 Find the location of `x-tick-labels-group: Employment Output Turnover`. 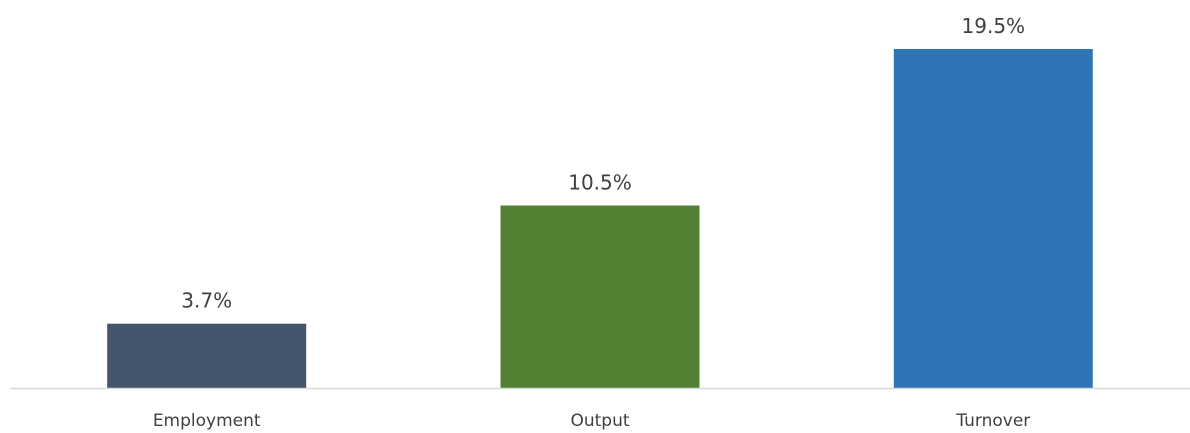

x-tick-labels-group: Employment Output Turnover is located at coordinates (591, 421).